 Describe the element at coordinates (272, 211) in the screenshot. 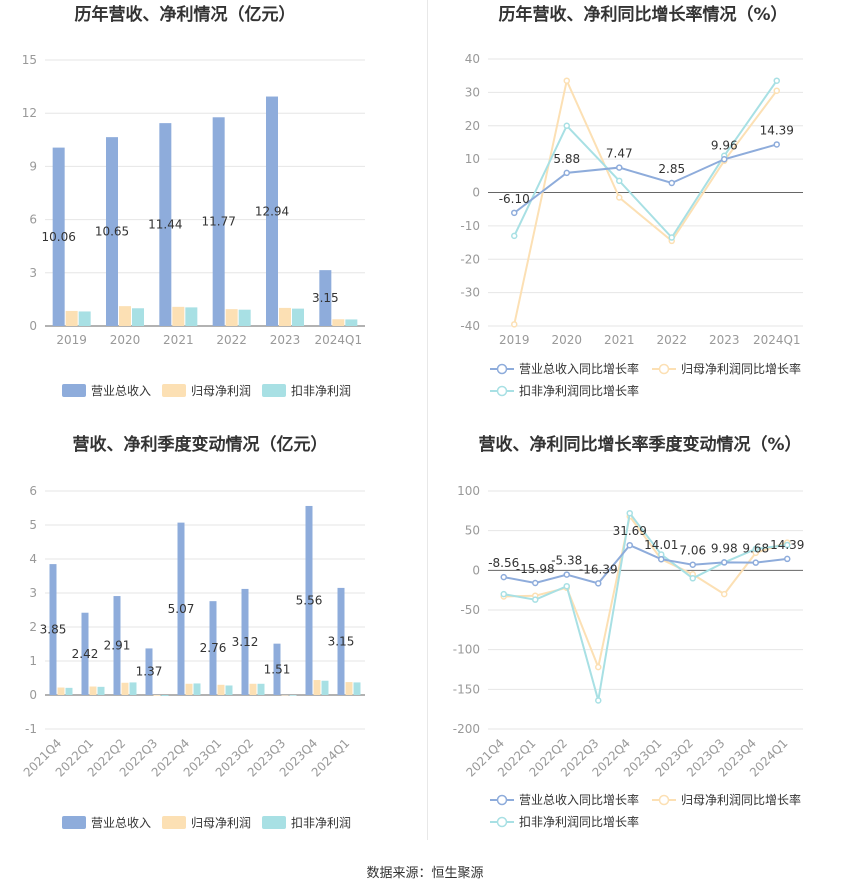

I see `bar-data-label: 12.94` at that location.